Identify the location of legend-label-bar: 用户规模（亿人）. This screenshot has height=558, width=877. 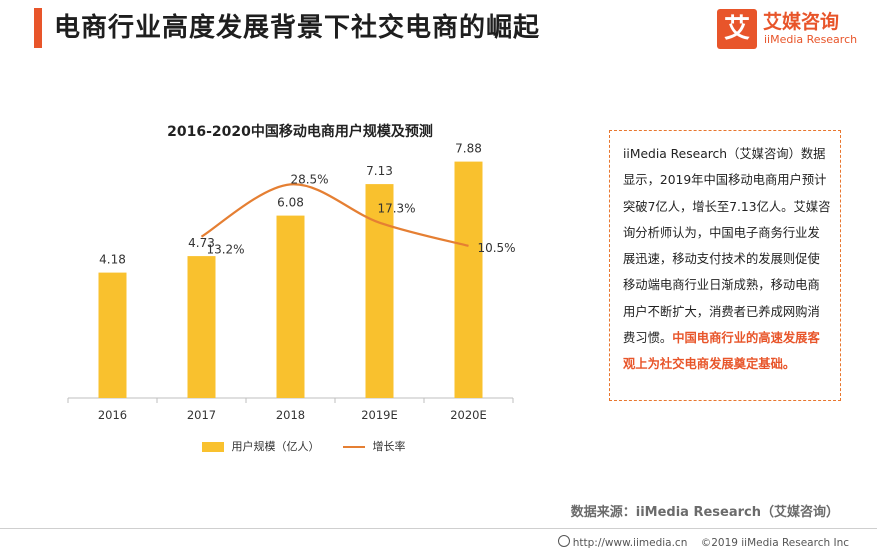
(275, 446).